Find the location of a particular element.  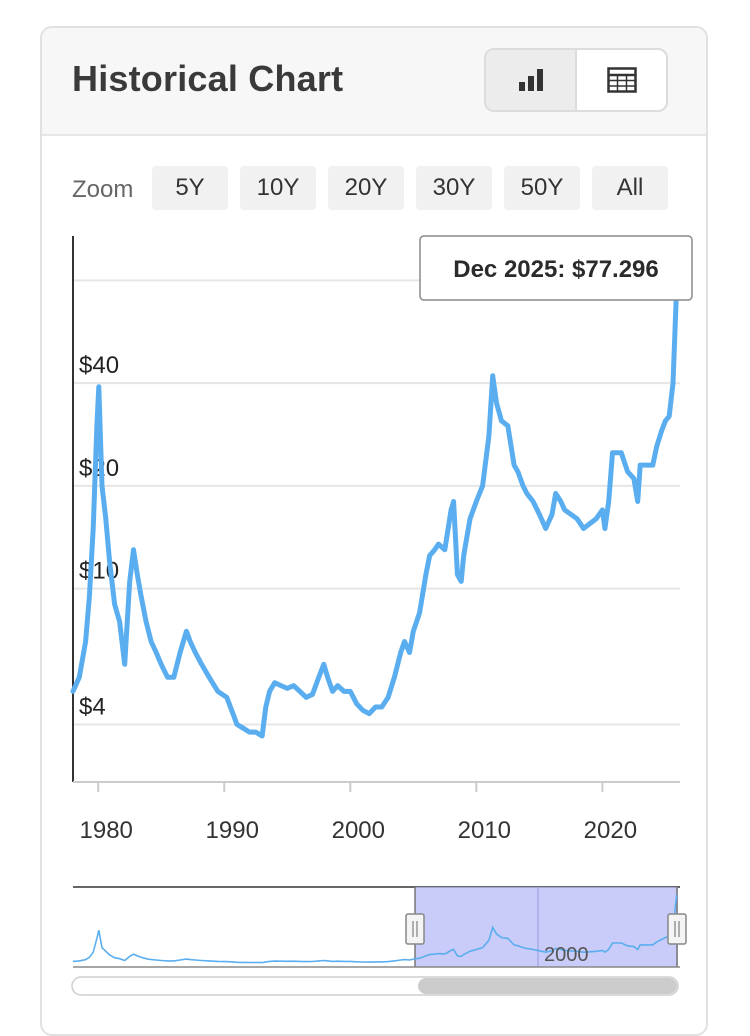

zoom-20y-button: 20Y is located at coordinates (366, 188).